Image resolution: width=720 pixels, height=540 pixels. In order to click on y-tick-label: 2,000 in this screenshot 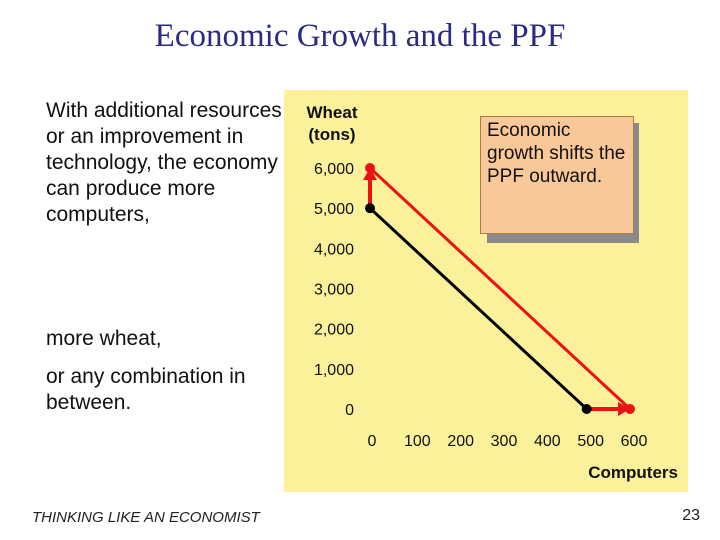, I will do `click(334, 330)`.